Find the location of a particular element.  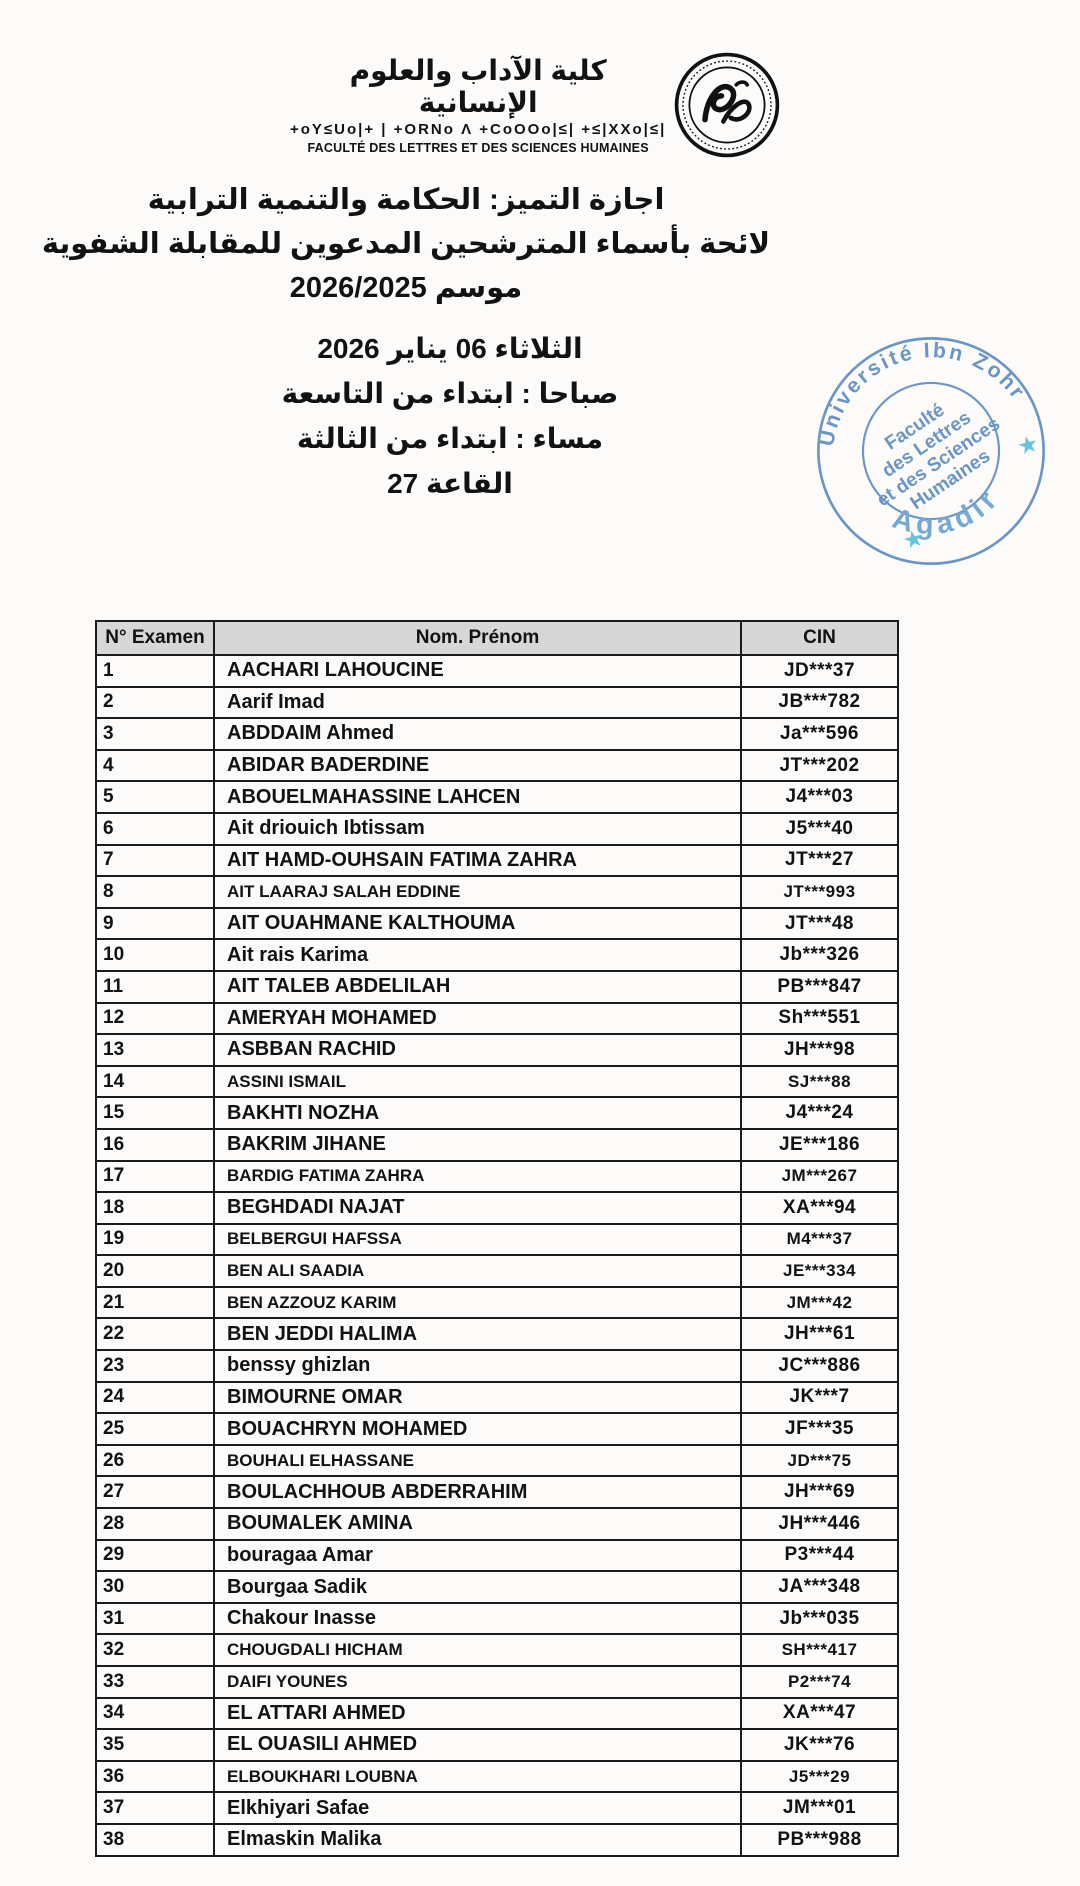

cell-cin: Jb***035 is located at coordinates (819, 1618).